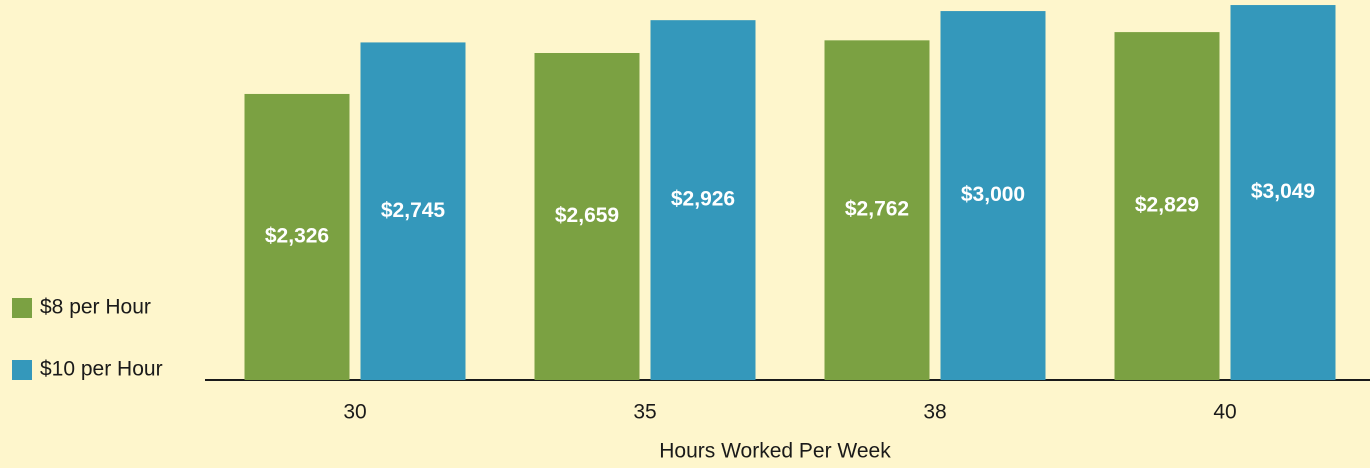 Image resolution: width=1370 pixels, height=468 pixels. I want to click on x-tick-label: 35, so click(644, 412).